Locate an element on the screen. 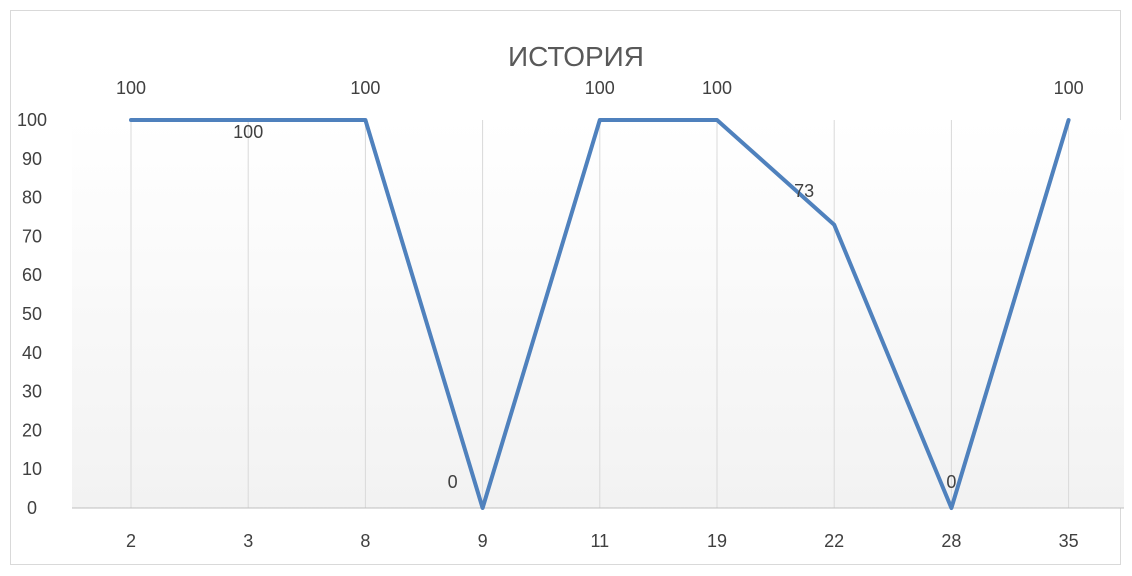 Image resolution: width=1132 pixels, height=576 pixels. x-tick-label: 3 is located at coordinates (248, 541).